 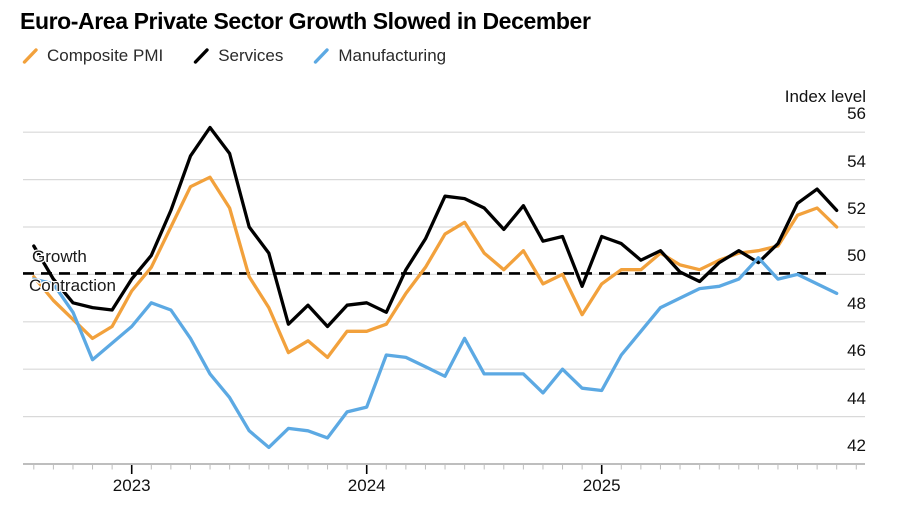 I want to click on legend-item-manufacturing: Manufacturing, so click(x=379, y=56).